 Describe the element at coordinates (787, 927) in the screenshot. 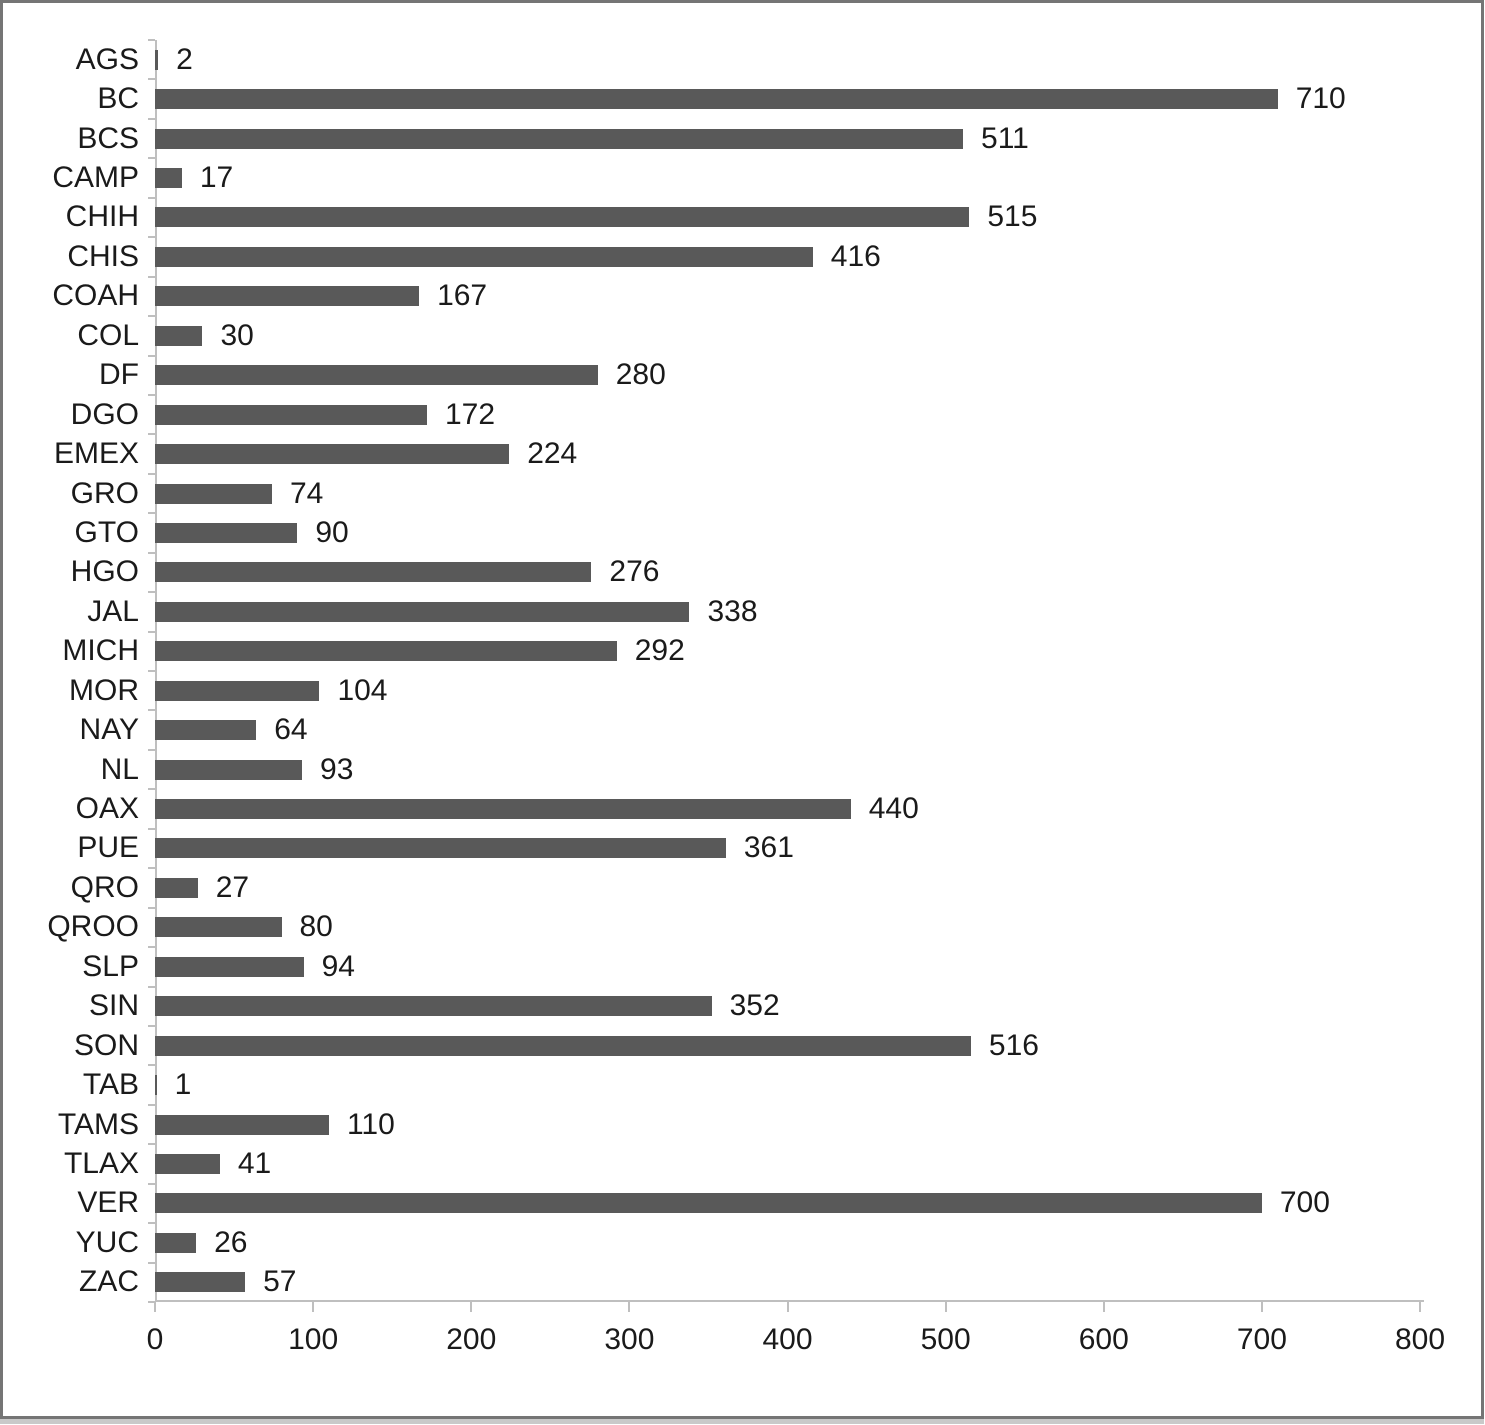

I see `bar-track: 80` at that location.